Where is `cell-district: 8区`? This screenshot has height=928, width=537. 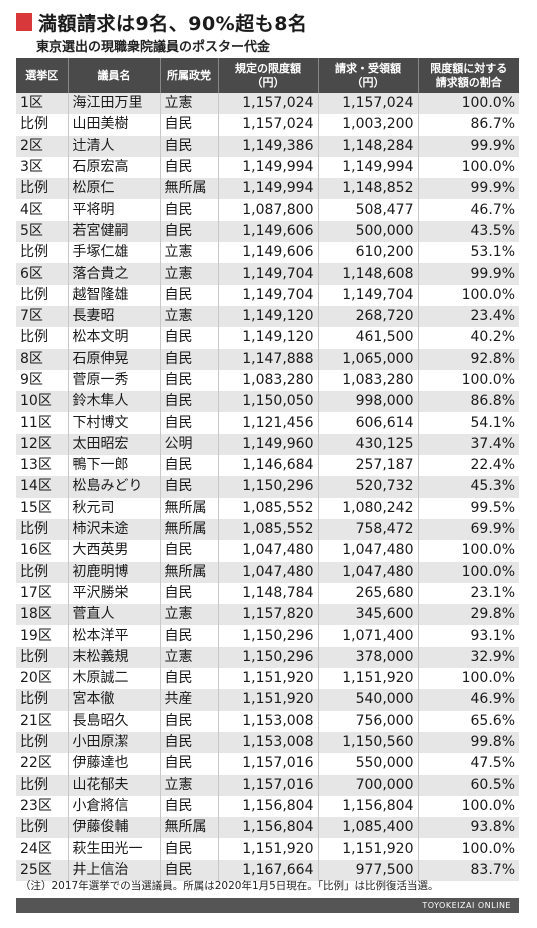
cell-district: 8区 is located at coordinates (42, 359).